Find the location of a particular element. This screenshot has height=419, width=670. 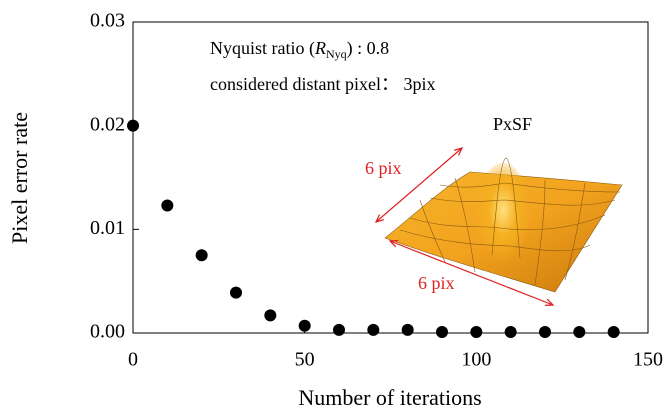

x-axis-label: Number of iterations is located at coordinates (389, 397).